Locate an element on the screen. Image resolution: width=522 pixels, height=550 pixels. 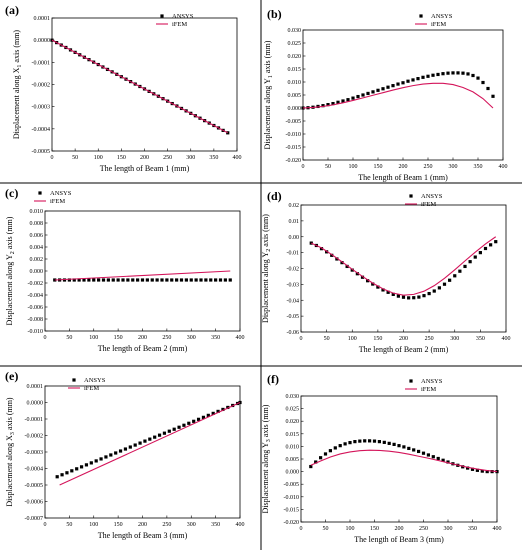
y-axis-label: Displacement along Y3 axis (mm) is located at coordinates (266, 458).